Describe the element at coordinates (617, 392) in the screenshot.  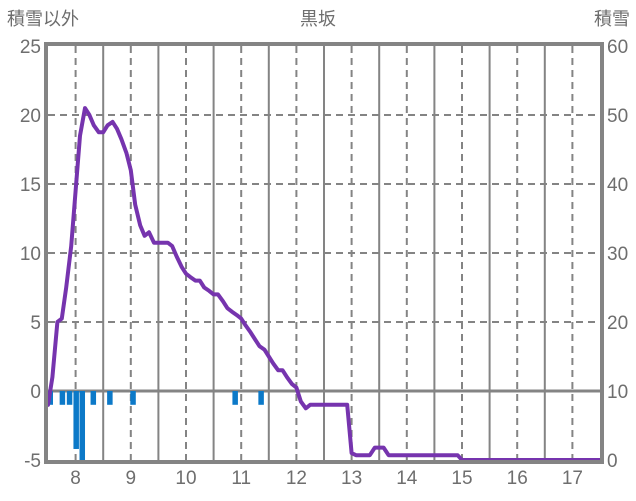
I see `right-axis-tick-label: 10` at that location.